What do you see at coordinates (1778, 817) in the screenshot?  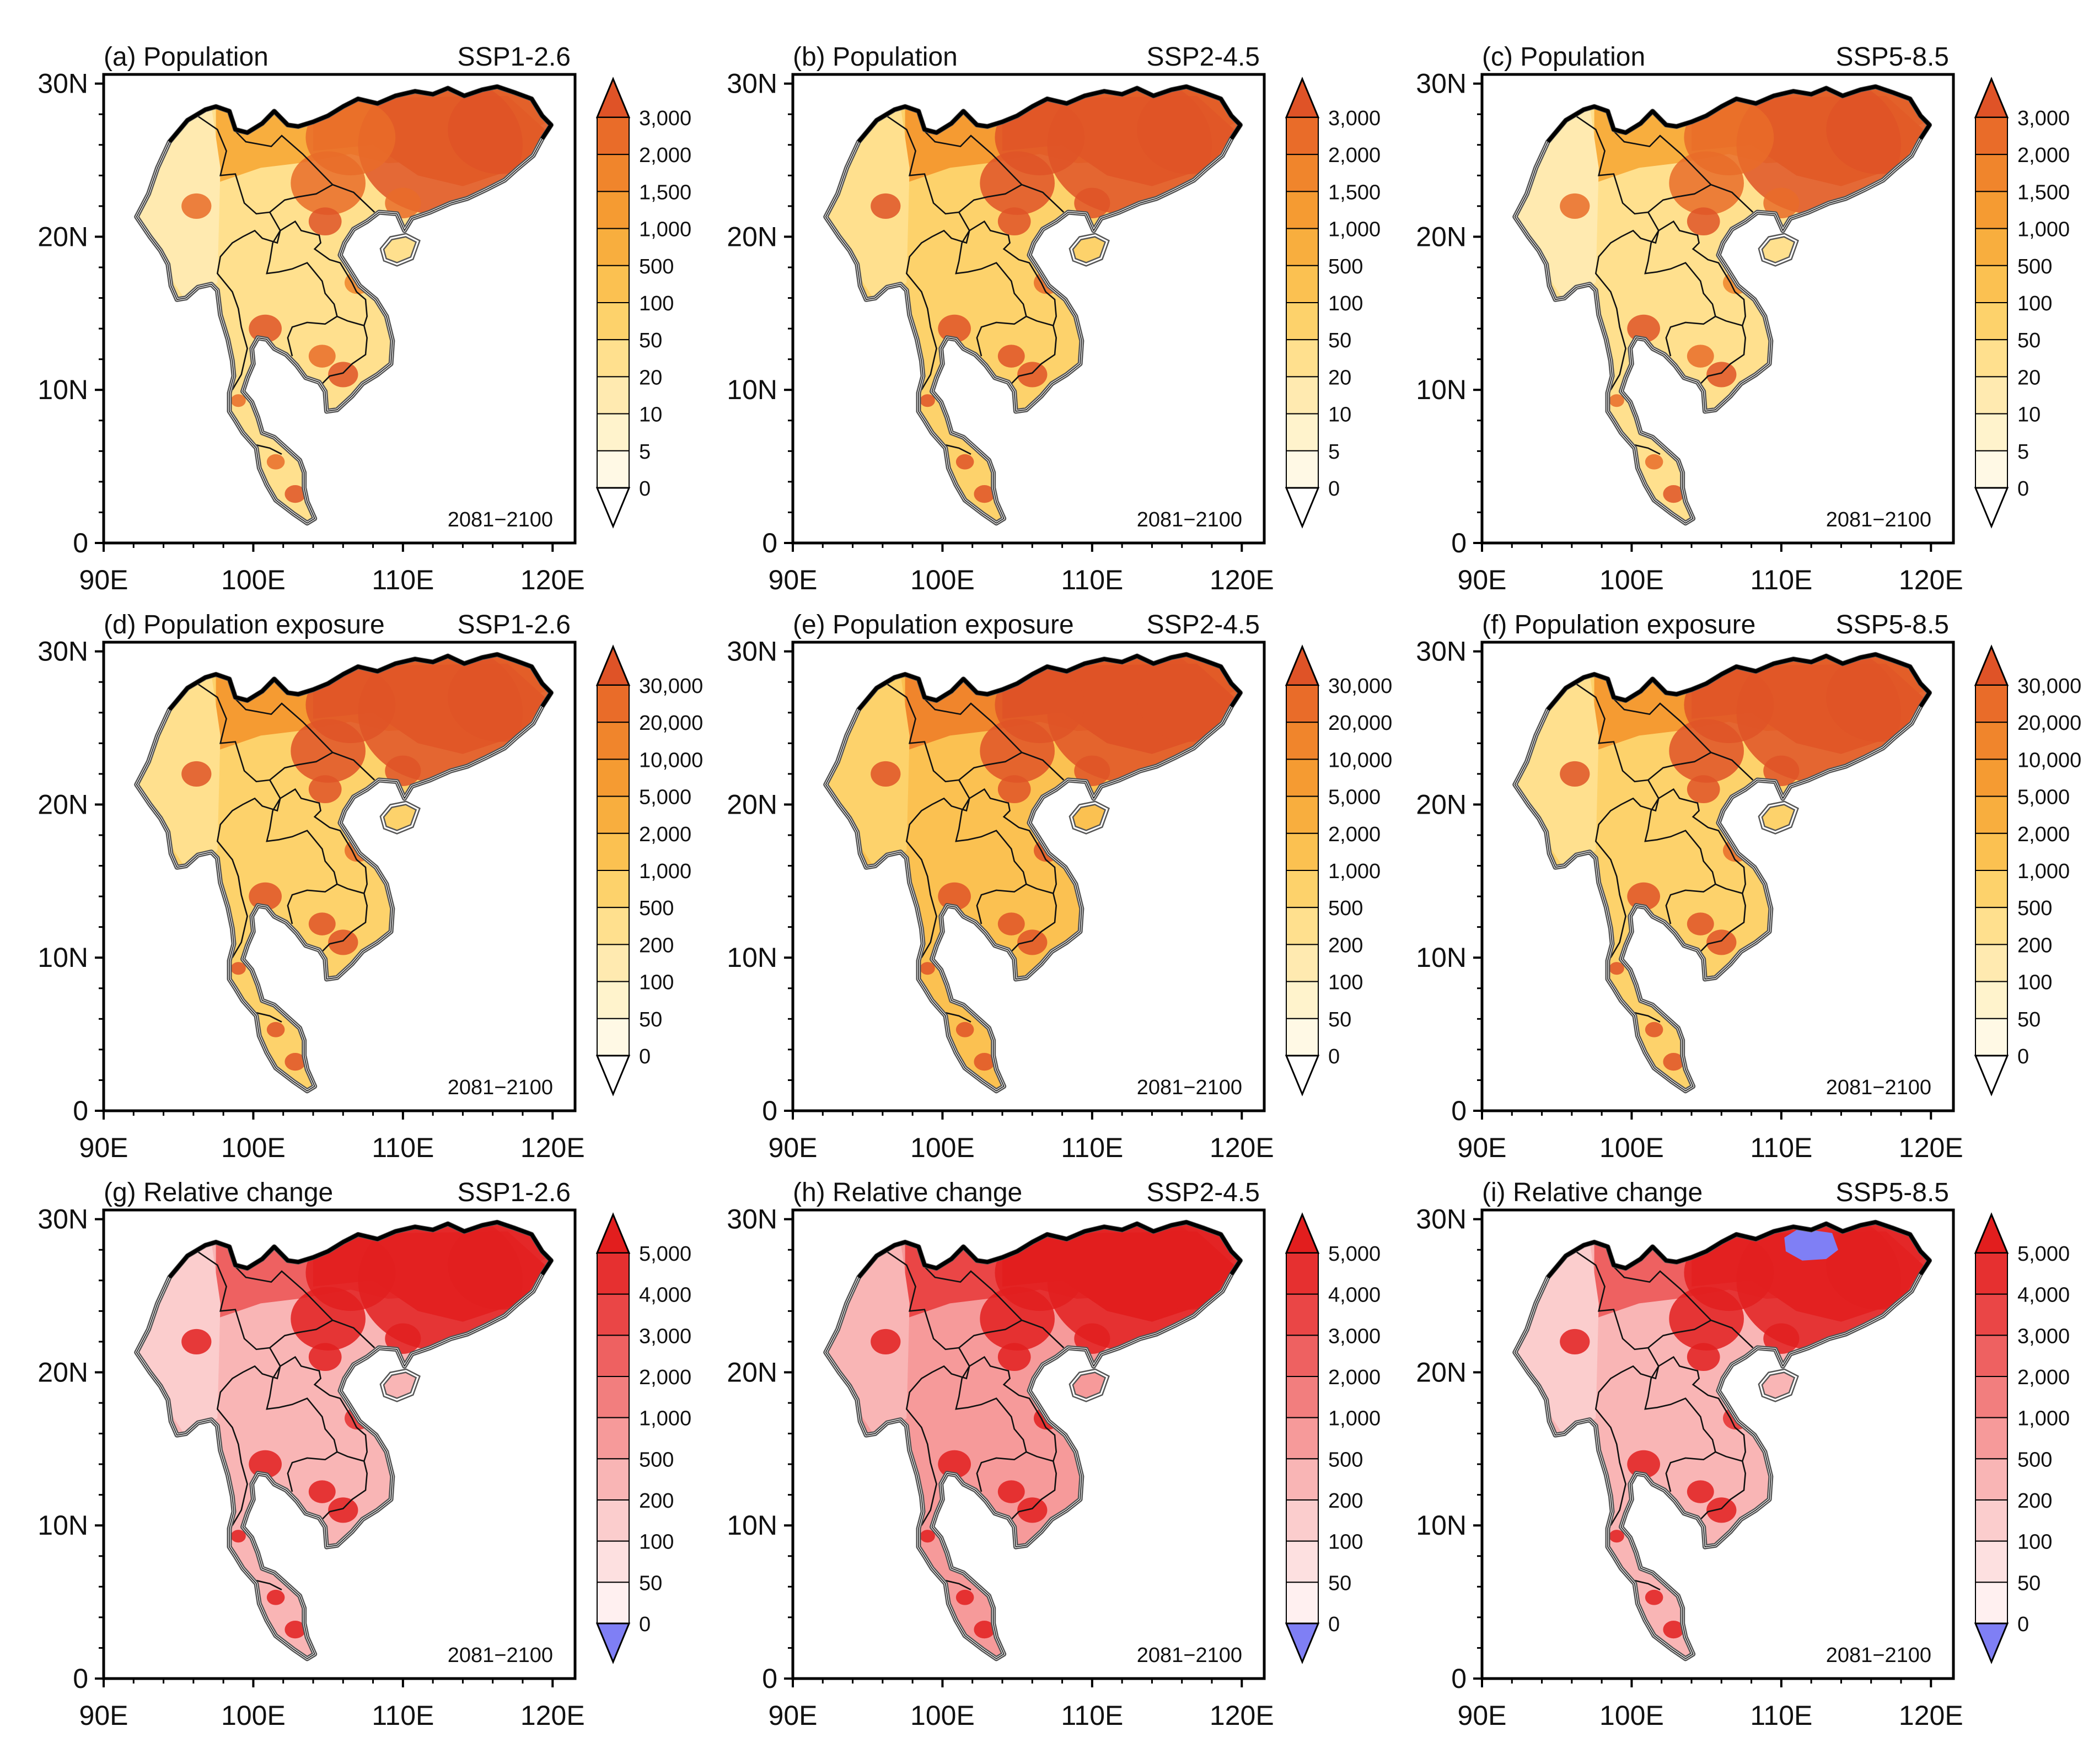 I see `hainan-outline-inner` at bounding box center [1778, 817].